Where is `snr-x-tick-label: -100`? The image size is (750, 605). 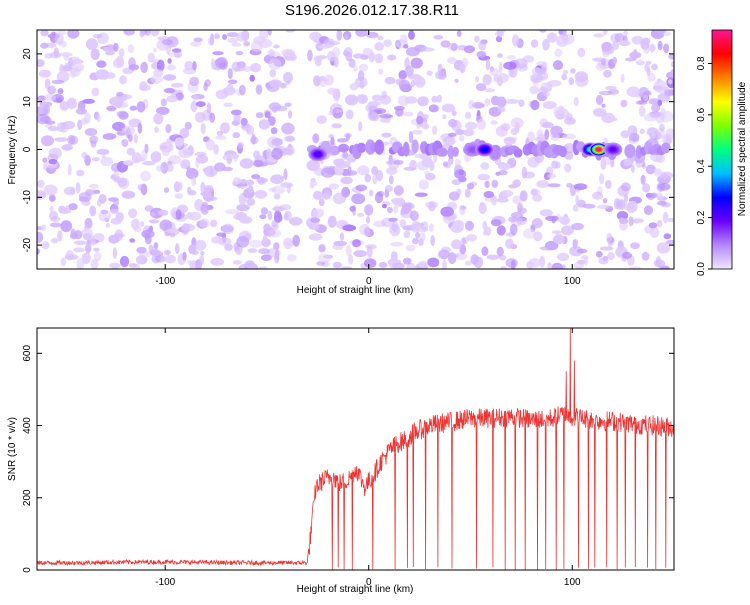
snr-x-tick-label: -100 is located at coordinates (165, 582).